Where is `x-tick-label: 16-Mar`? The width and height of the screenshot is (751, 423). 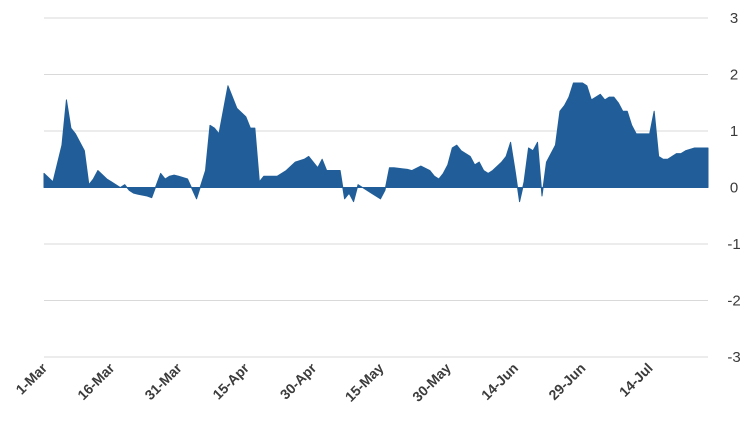 x-tick-label: 16-Mar is located at coordinates (96, 381).